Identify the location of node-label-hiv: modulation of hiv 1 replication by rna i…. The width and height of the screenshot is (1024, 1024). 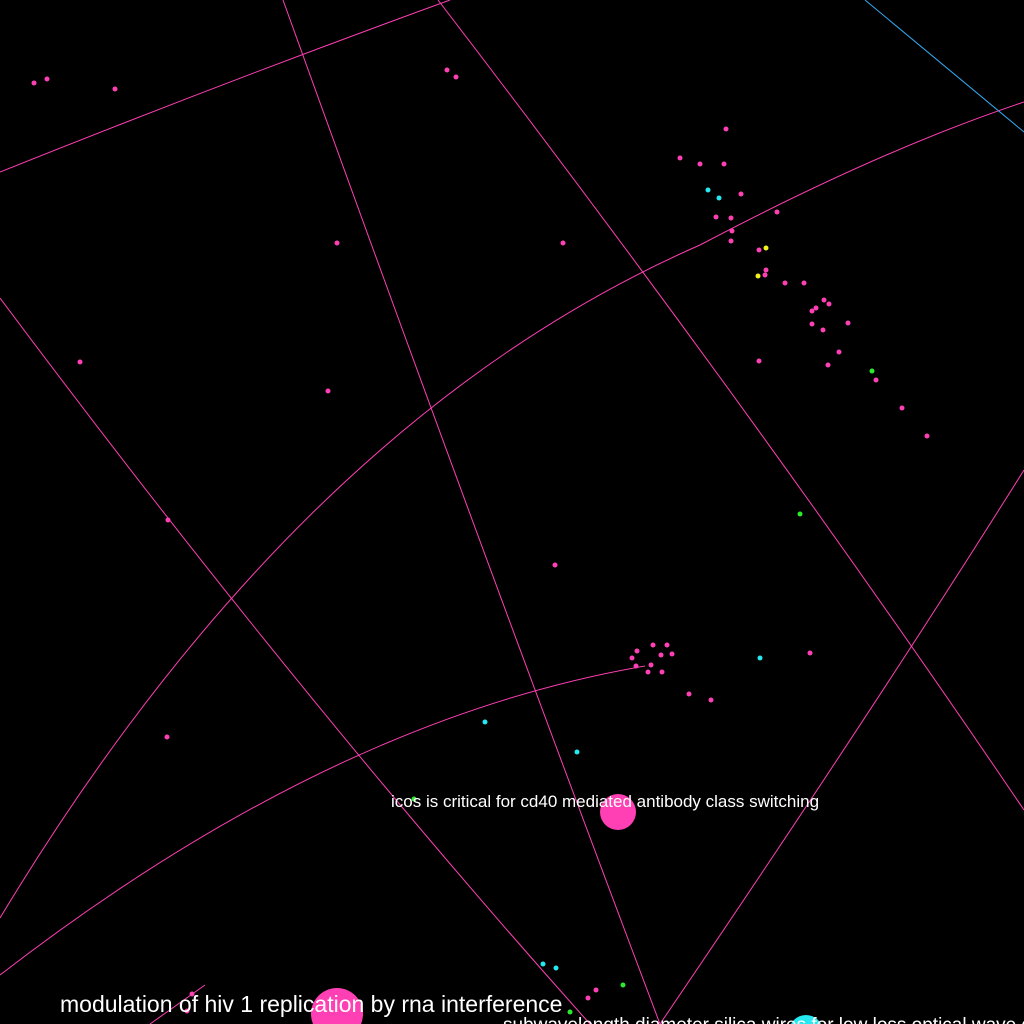
(311, 1004).